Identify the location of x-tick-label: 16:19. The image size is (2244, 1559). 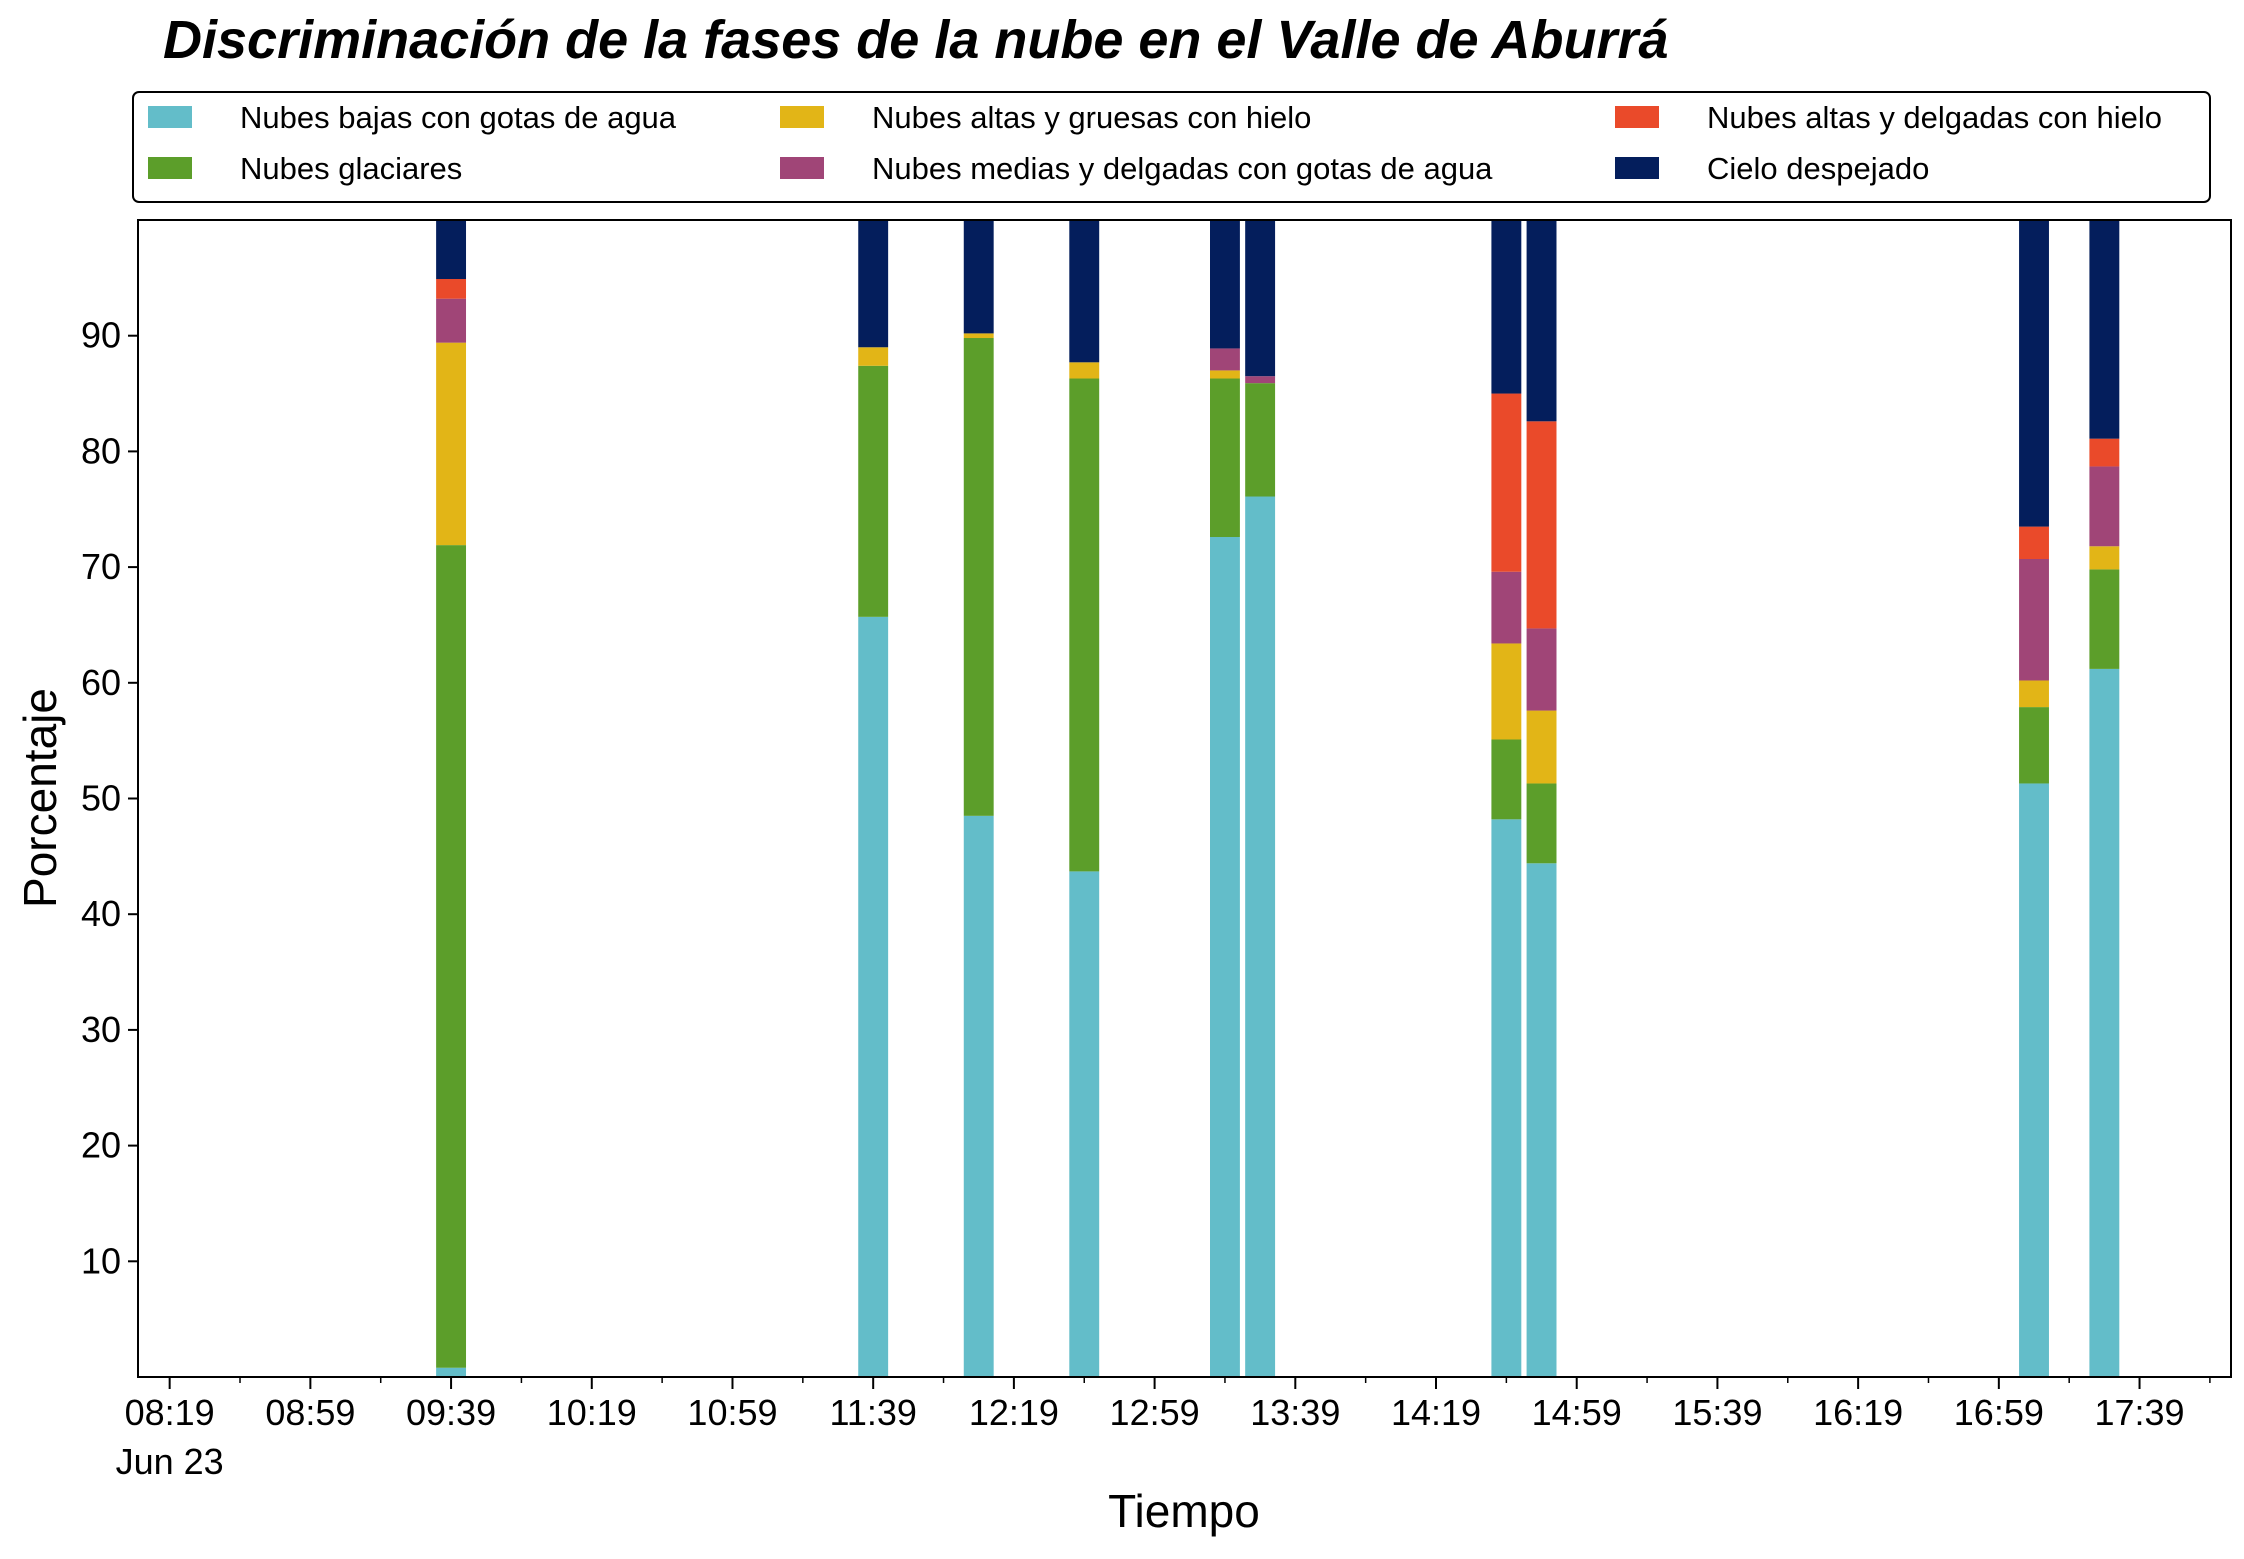
(1858, 1412).